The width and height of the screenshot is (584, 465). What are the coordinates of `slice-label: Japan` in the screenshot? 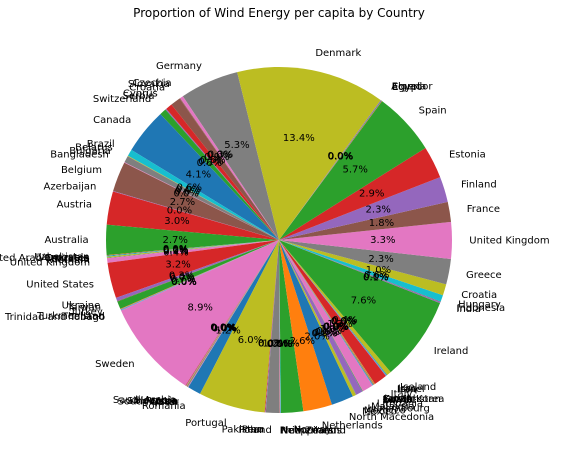 It's located at (397, 399).